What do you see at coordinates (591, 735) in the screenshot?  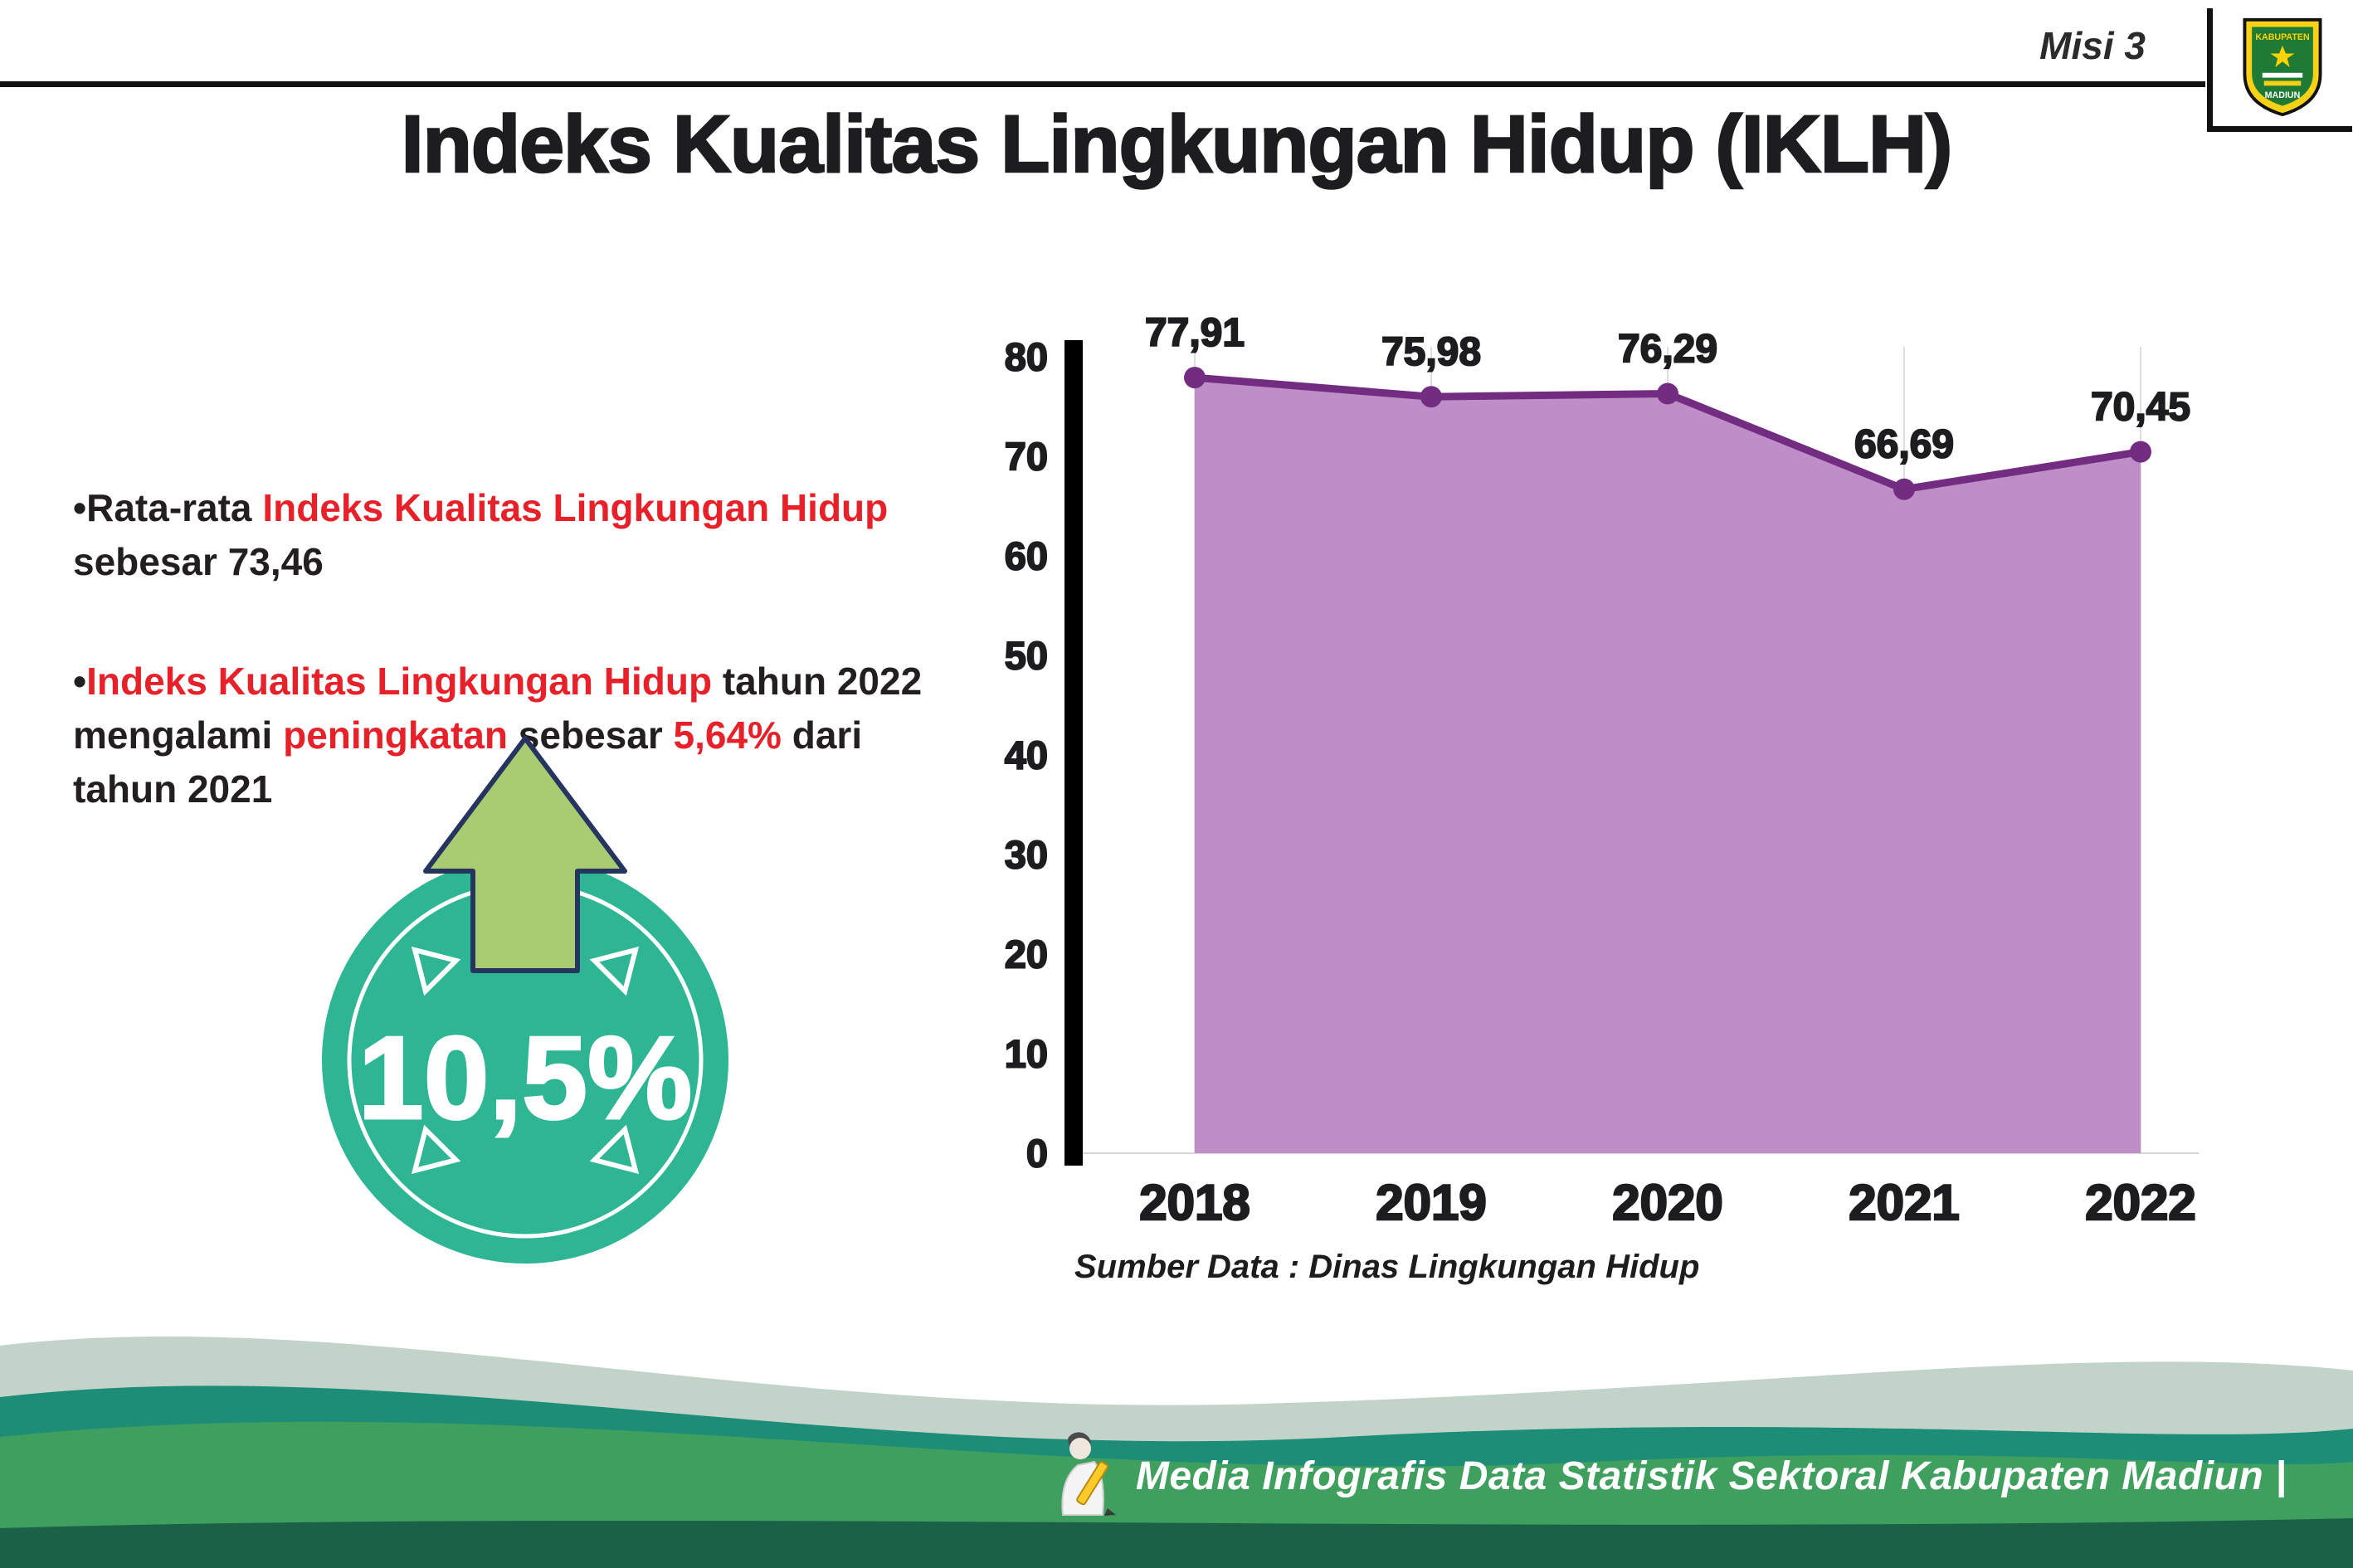 I see `text-segment: sebesar` at bounding box center [591, 735].